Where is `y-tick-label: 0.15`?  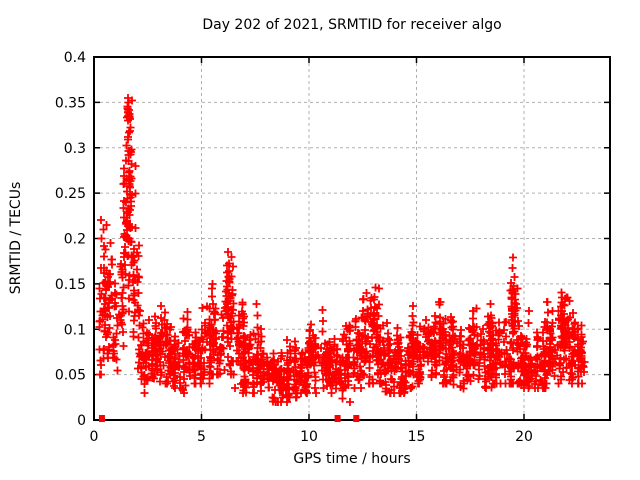 y-tick-label: 0.15 is located at coordinates (70, 285).